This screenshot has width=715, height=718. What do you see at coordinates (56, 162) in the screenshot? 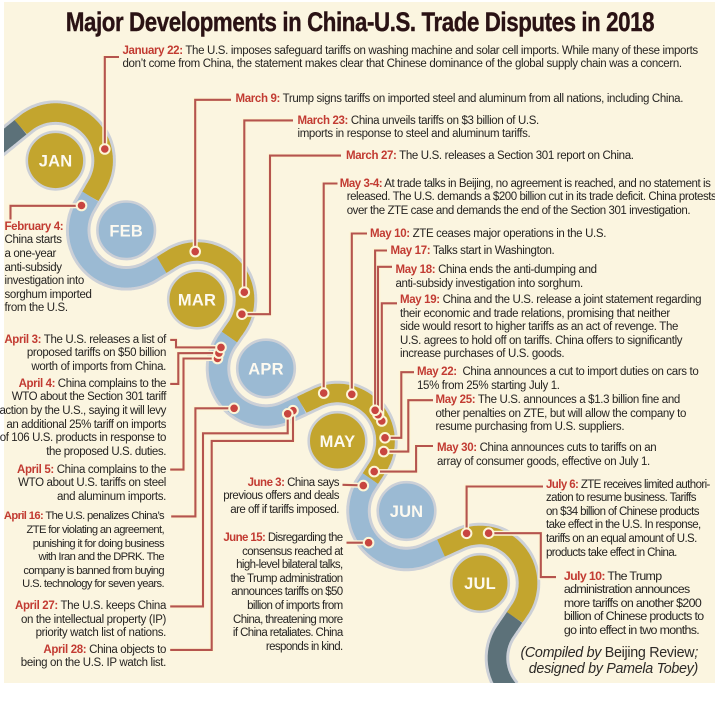
I see `svg-text: JAN` at bounding box center [56, 162].